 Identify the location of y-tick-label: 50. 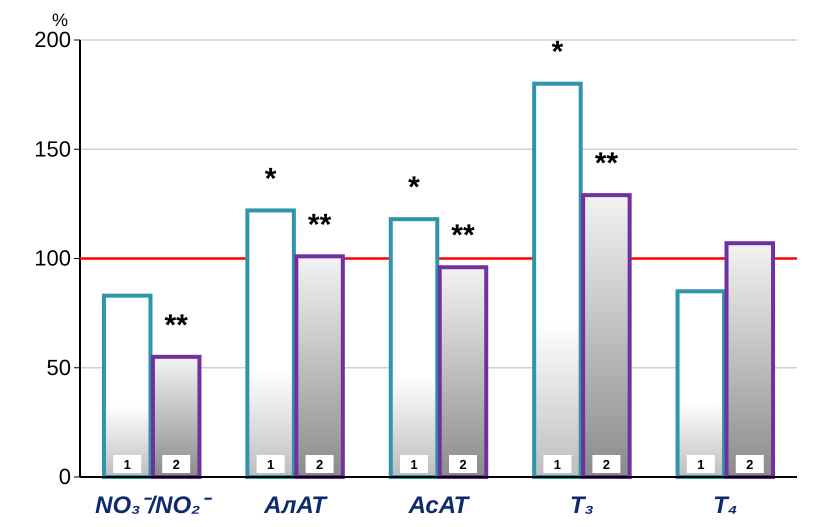
(58, 367).